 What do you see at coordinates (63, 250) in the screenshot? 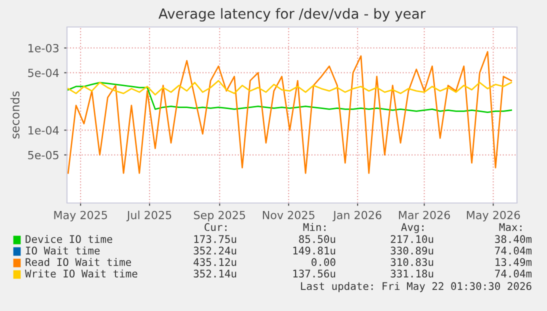
I see `legend-label: IO Wait time` at bounding box center [63, 250].